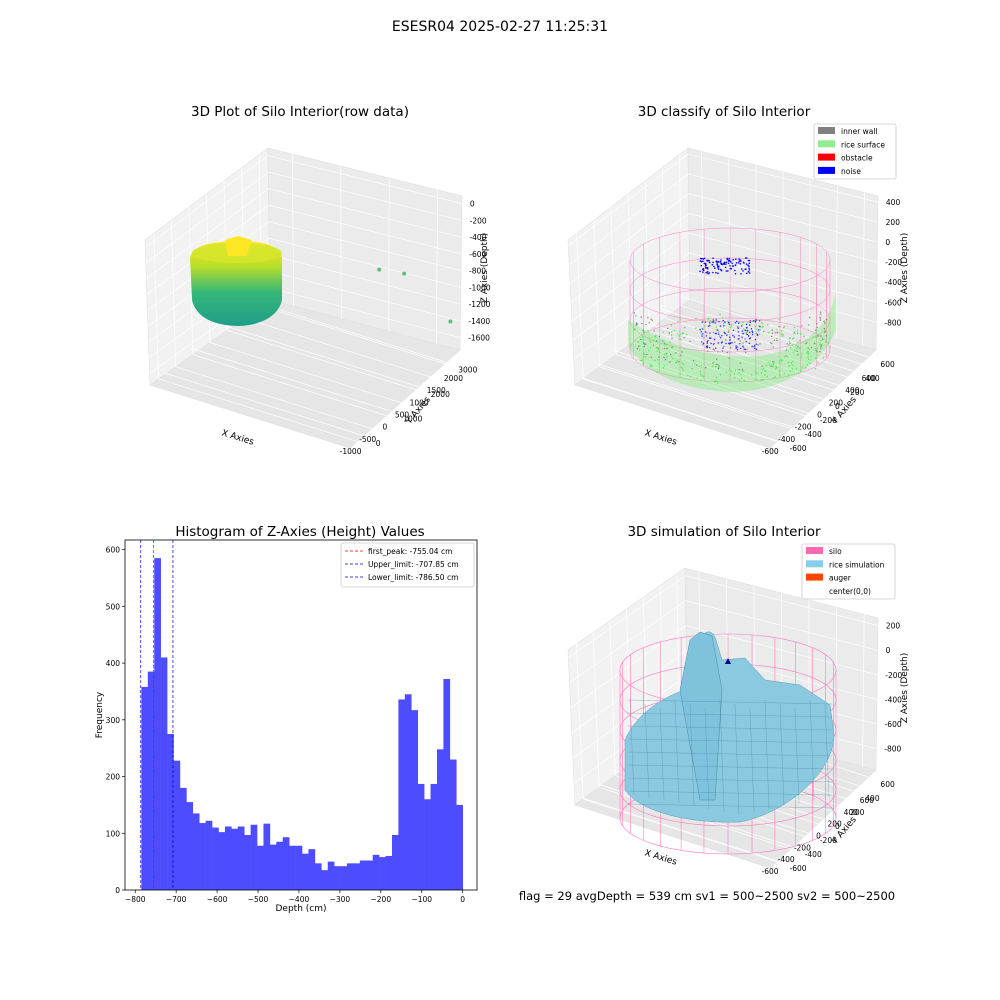  What do you see at coordinates (340, 899) in the screenshot?
I see `x-tick-label: −300` at bounding box center [340, 899].